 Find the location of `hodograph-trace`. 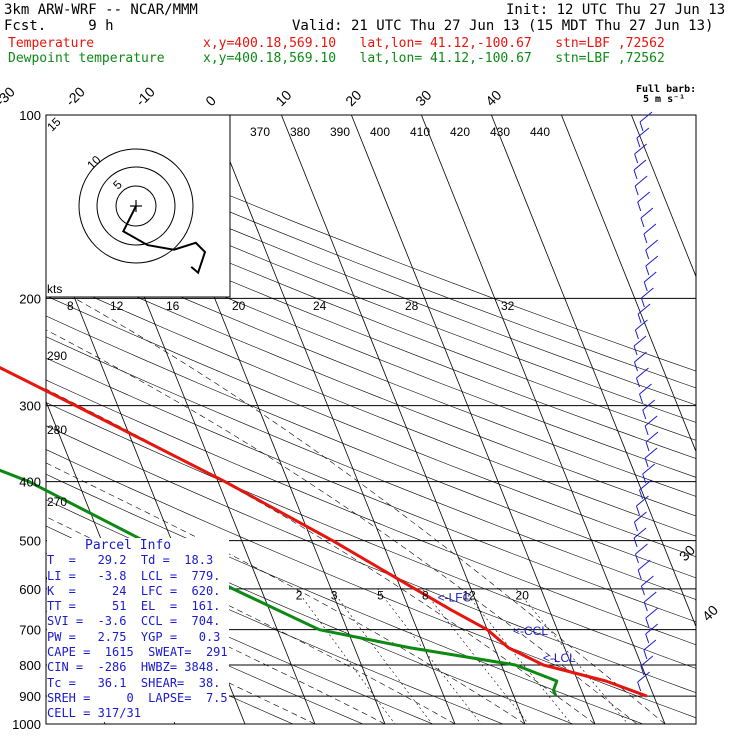

hodograph-trace is located at coordinates (164, 240).